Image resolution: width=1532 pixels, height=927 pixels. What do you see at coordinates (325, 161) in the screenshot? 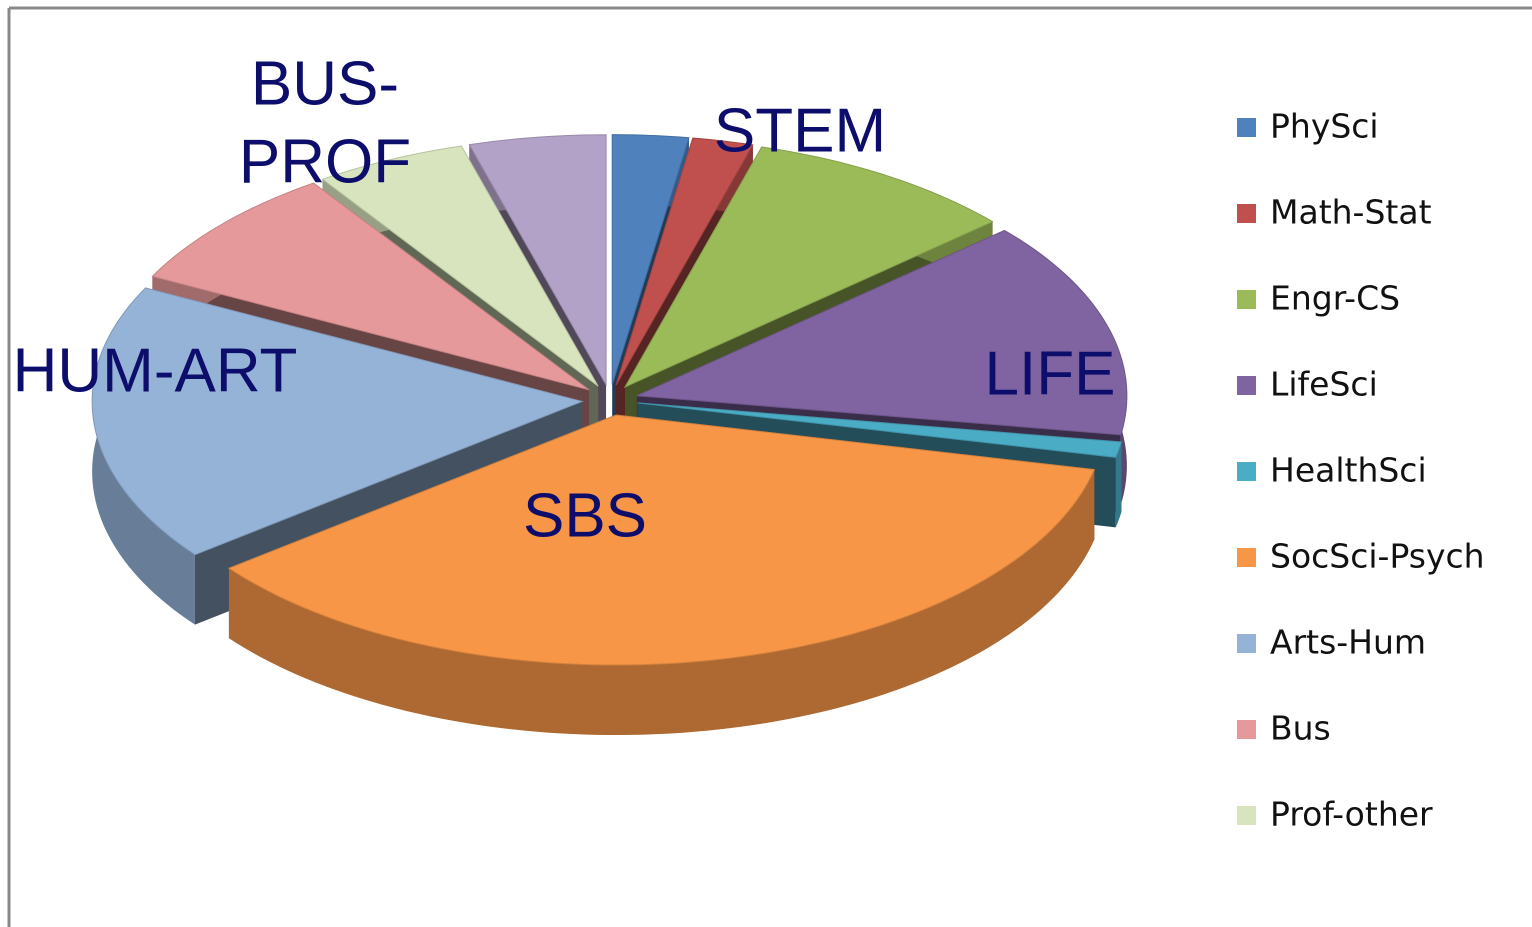
I see `annotation: PROF` at bounding box center [325, 161].